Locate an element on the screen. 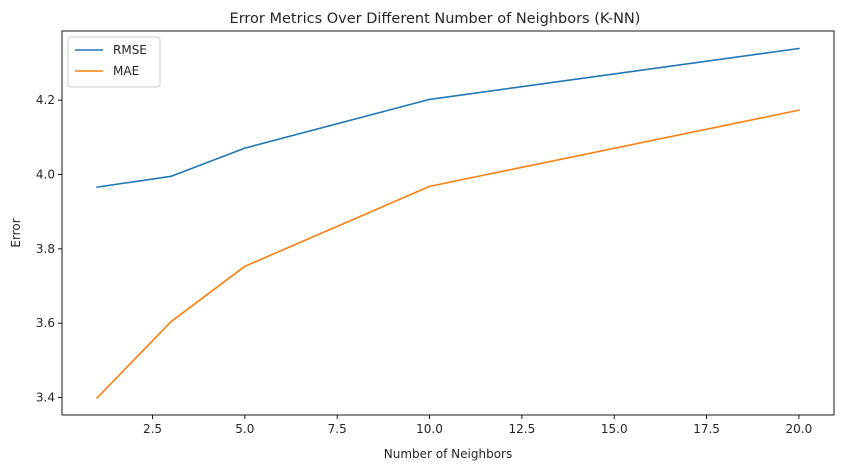 The image size is (846, 470). legend-label-rmse: RMSE is located at coordinates (130, 50).